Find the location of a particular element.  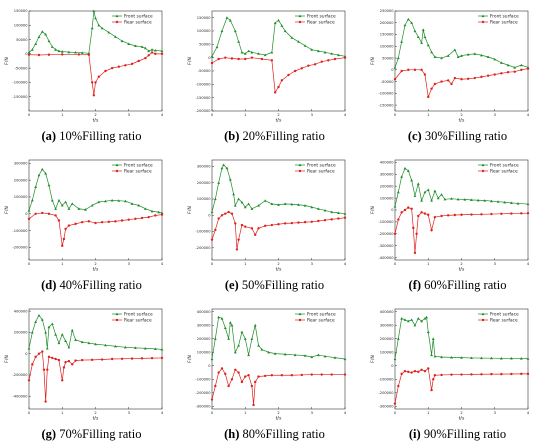

panel-title: 20%Filling ratio is located at coordinates (283, 136).